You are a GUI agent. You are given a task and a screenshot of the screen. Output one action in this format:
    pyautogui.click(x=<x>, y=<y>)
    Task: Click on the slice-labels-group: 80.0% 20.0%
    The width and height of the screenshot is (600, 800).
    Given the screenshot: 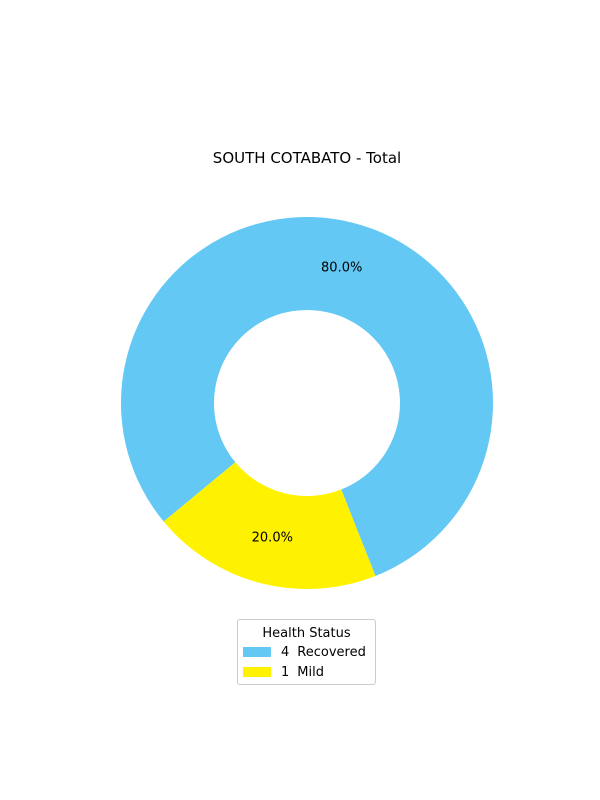 What is the action you would take?
    pyautogui.click(x=307, y=402)
    